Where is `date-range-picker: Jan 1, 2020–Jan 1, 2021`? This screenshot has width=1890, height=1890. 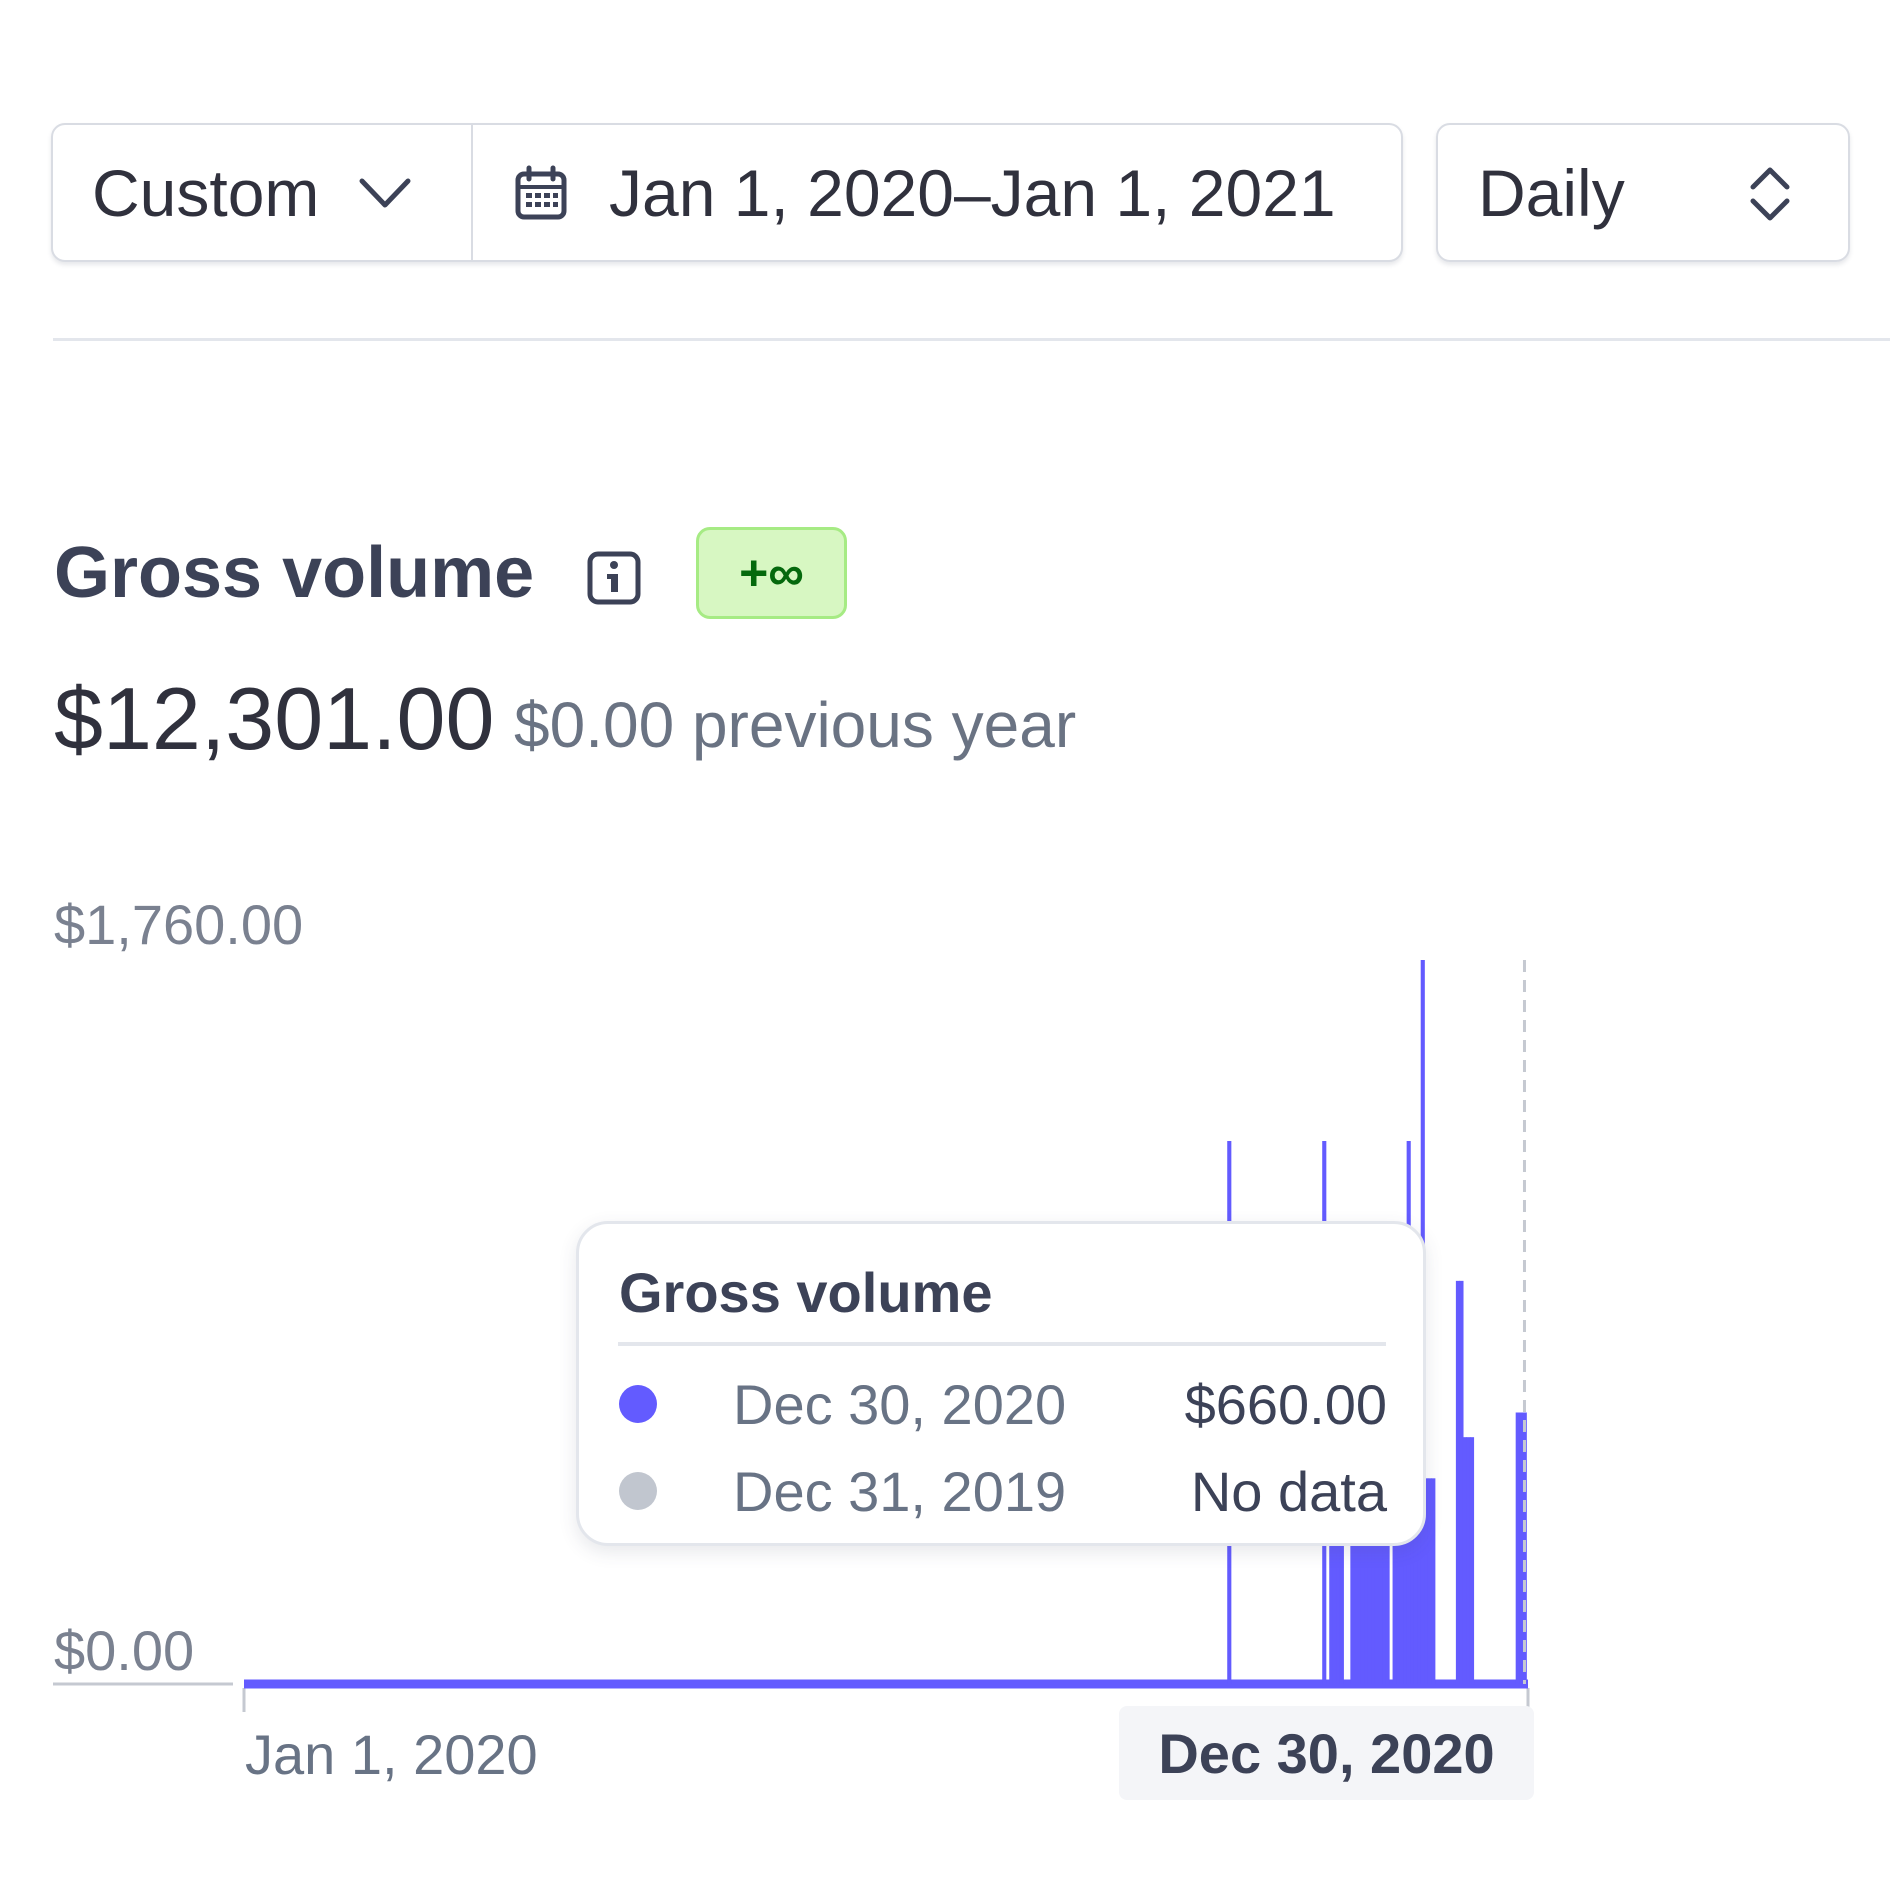
date-range-picker: Jan 1, 2020–Jan 1, 2021 is located at coordinates (937, 192).